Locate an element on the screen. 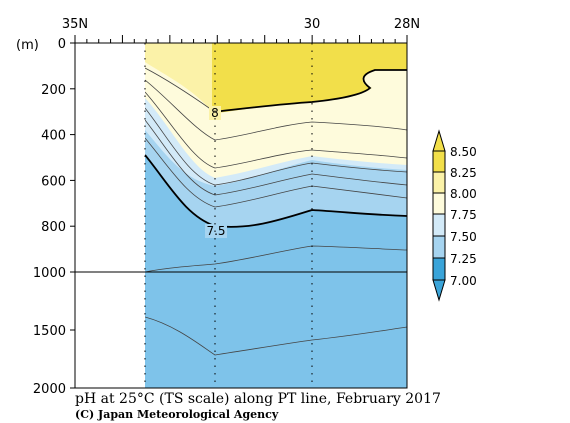 The width and height of the screenshot is (570, 423). y-tick-label: 200 is located at coordinates (53, 90).